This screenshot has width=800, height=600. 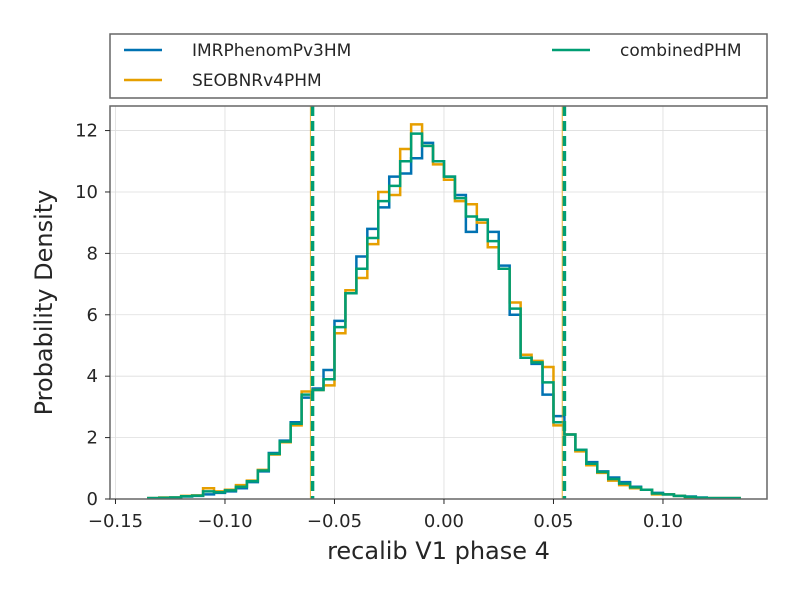 What do you see at coordinates (224, 521) in the screenshot?
I see `x-tick-label: −0.10` at bounding box center [224, 521].